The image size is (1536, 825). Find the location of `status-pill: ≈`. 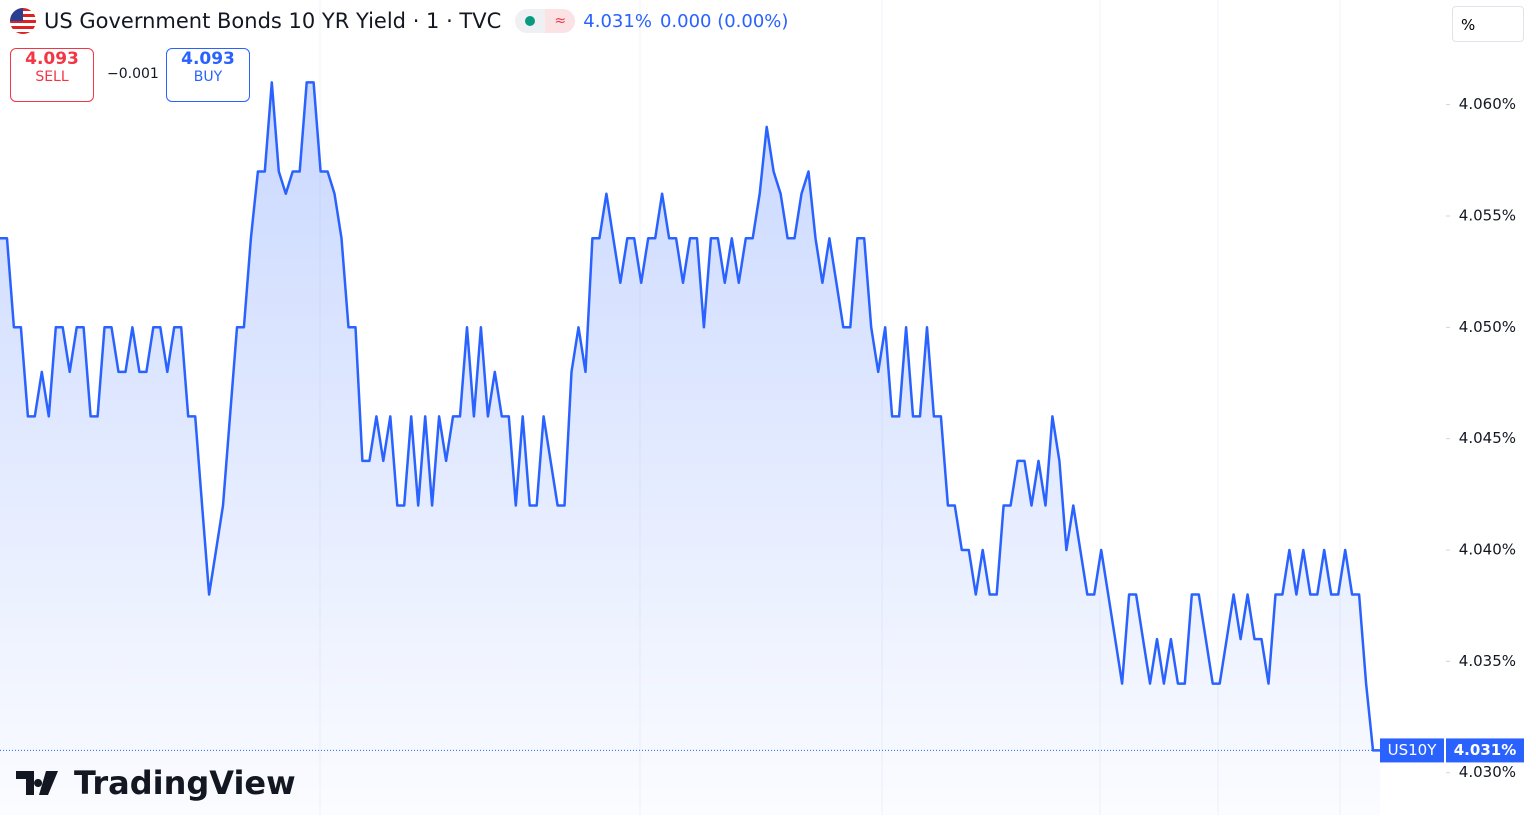

status-pill: ≈ is located at coordinates (545, 21).